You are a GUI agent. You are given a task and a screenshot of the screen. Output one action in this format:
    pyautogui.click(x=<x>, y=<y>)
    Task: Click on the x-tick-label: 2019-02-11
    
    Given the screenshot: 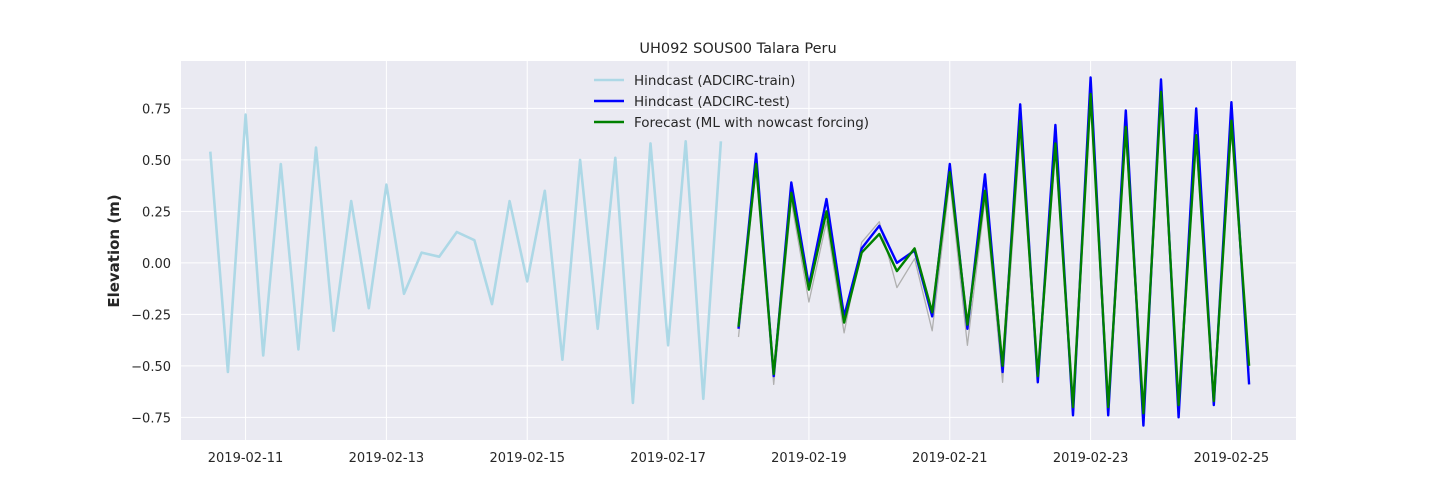 What is the action you would take?
    pyautogui.click(x=246, y=458)
    